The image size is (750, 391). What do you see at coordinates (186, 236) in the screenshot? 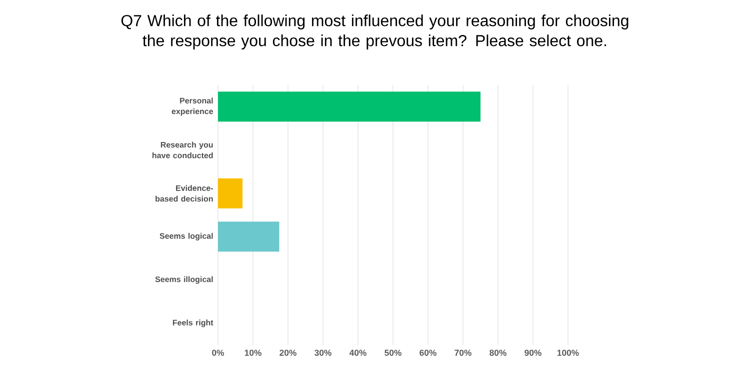
I see `y-tick-label: Seems logical` at bounding box center [186, 236].